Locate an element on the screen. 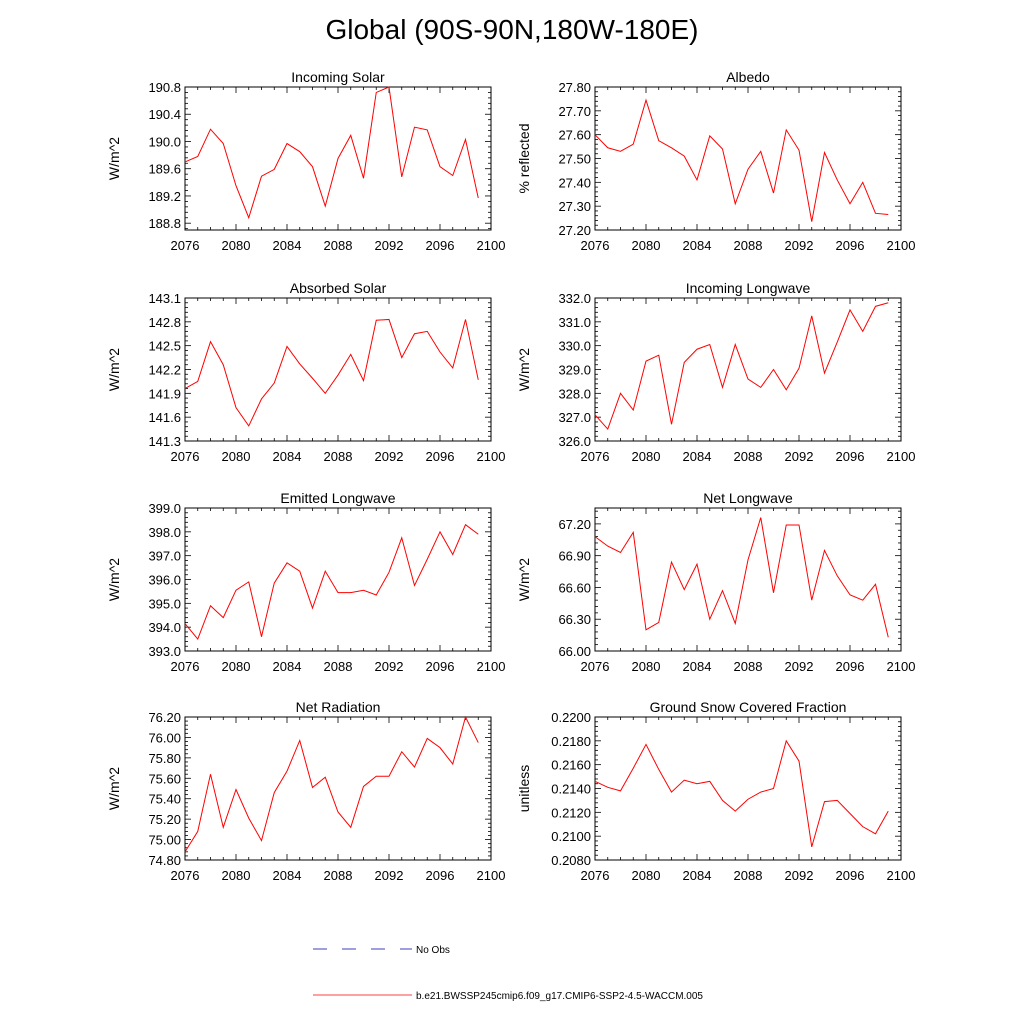 The height and width of the screenshot is (1024, 1024). y-tick-label: 141.3 is located at coordinates (164, 441).